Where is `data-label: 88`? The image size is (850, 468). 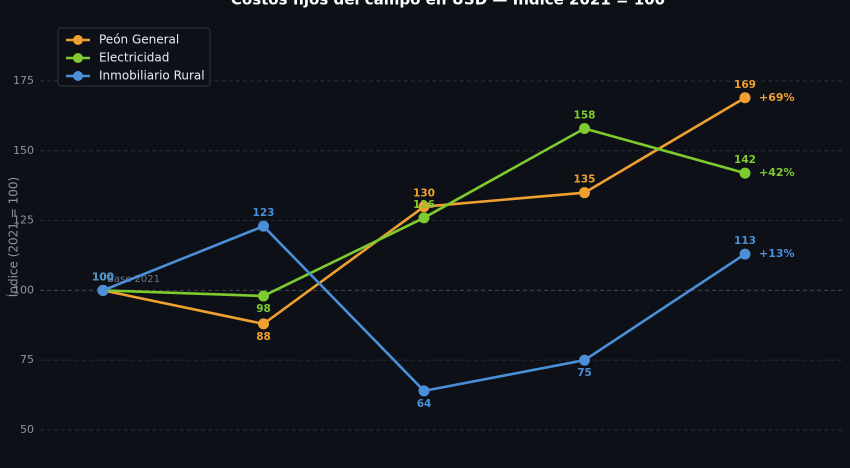 data-label: 88 is located at coordinates (263, 337).